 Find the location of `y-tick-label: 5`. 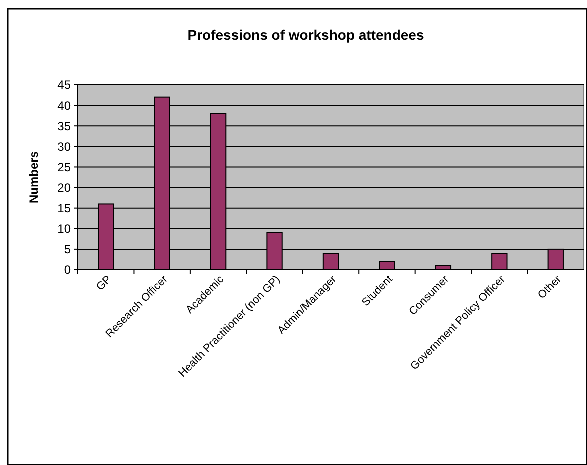

y-tick-label: 5 is located at coordinates (68, 249).